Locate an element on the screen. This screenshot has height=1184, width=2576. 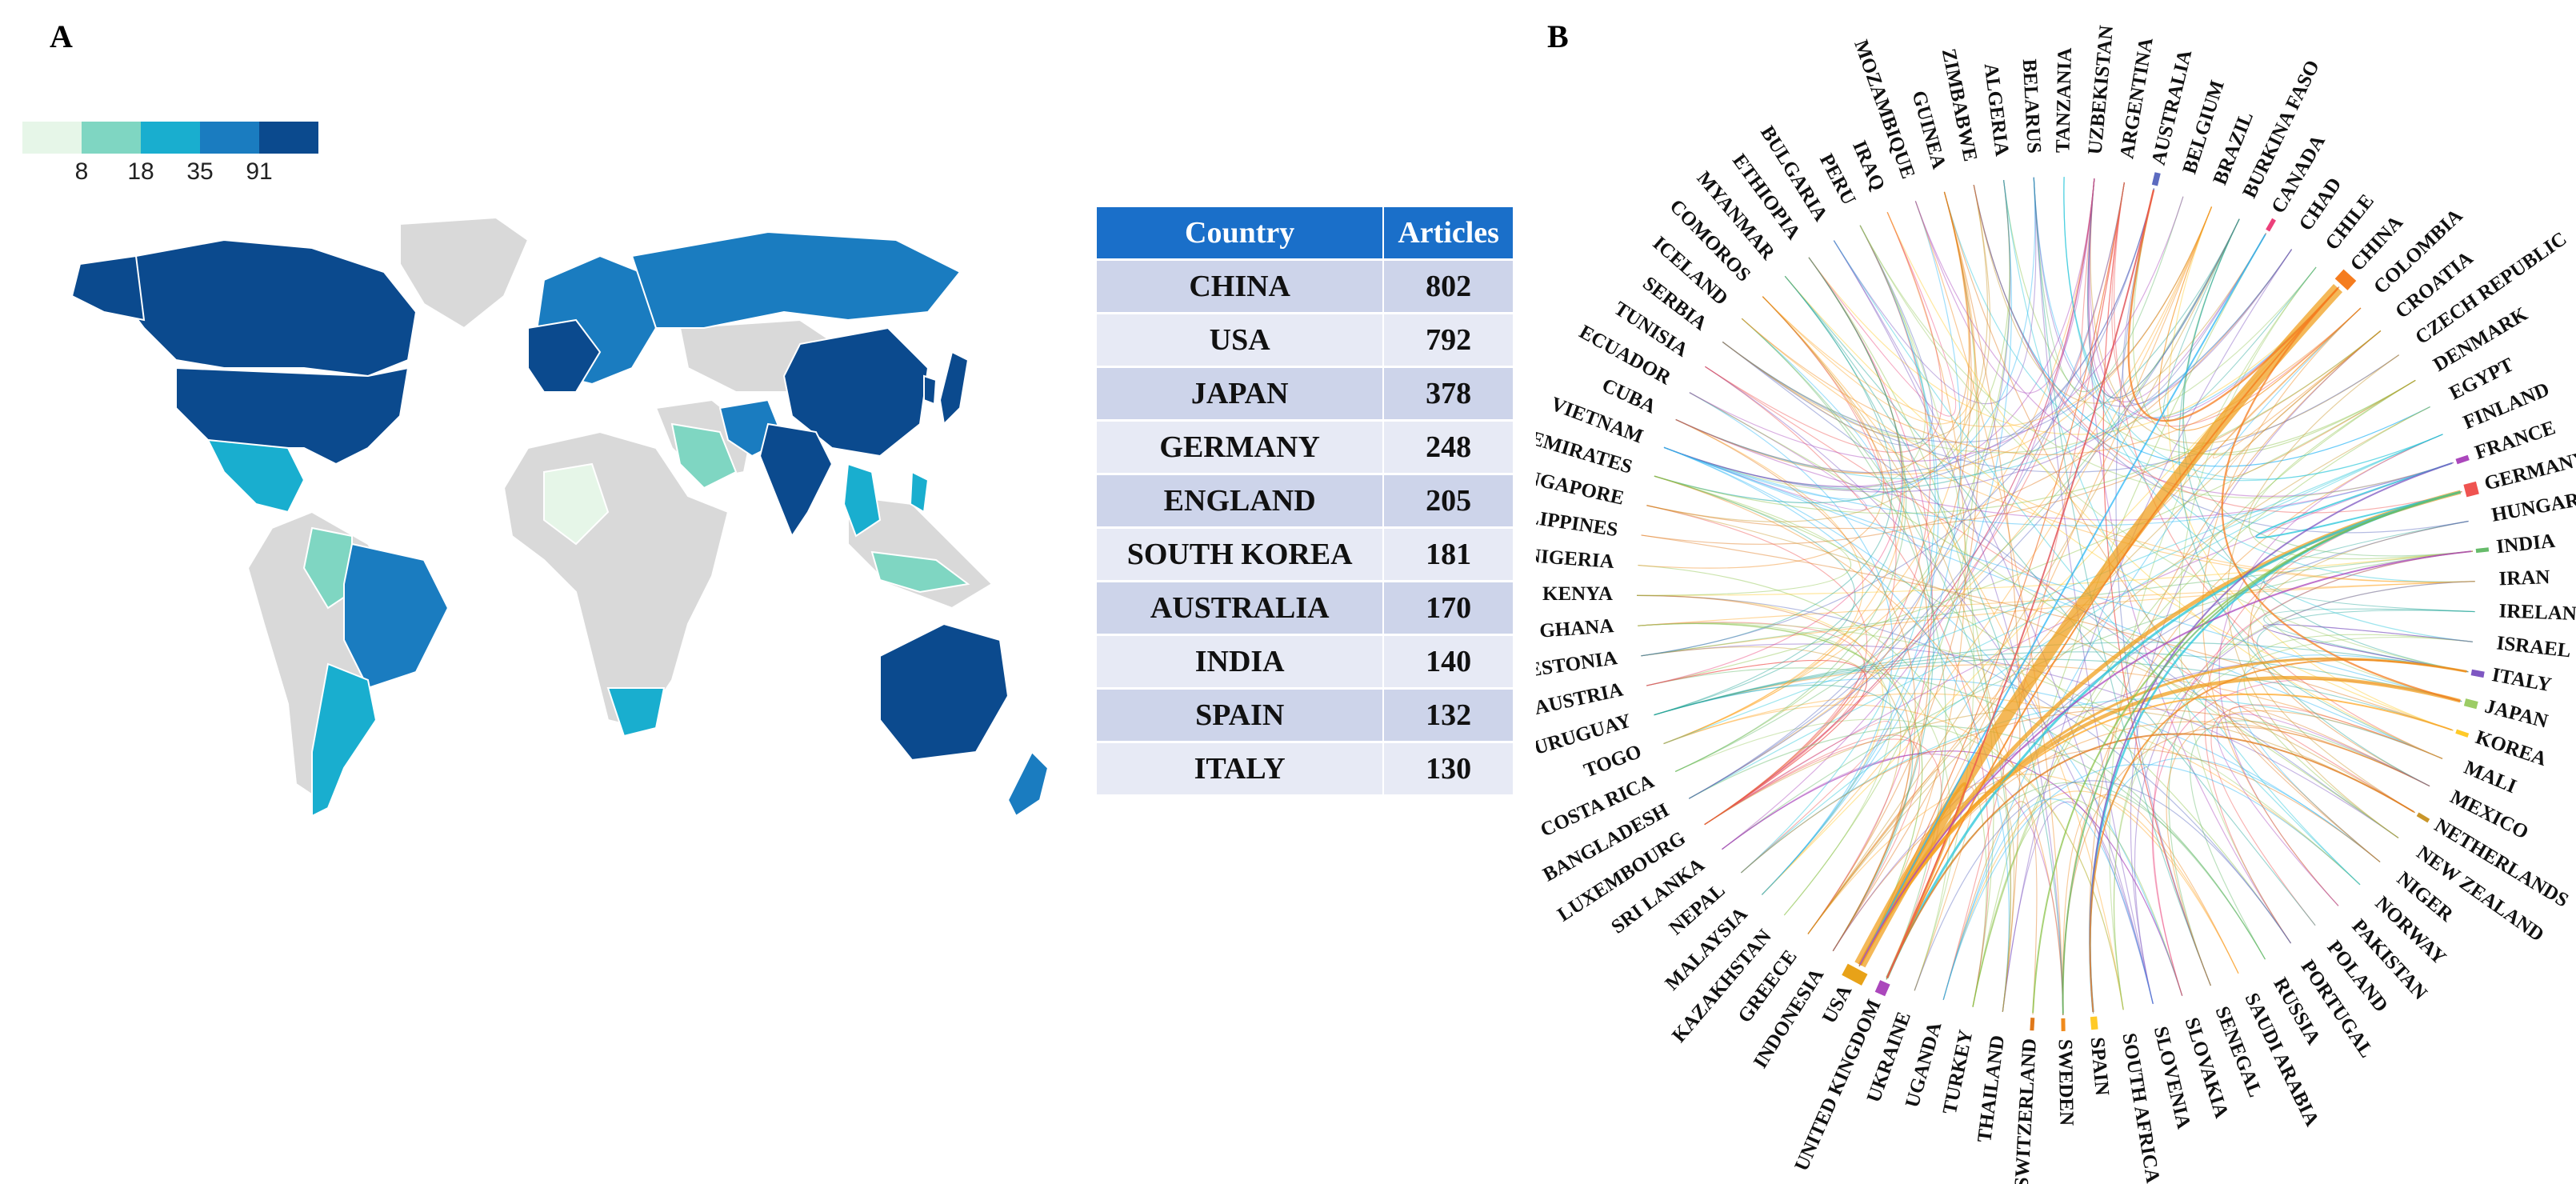
articles-cell: 248 is located at coordinates (1448, 446).